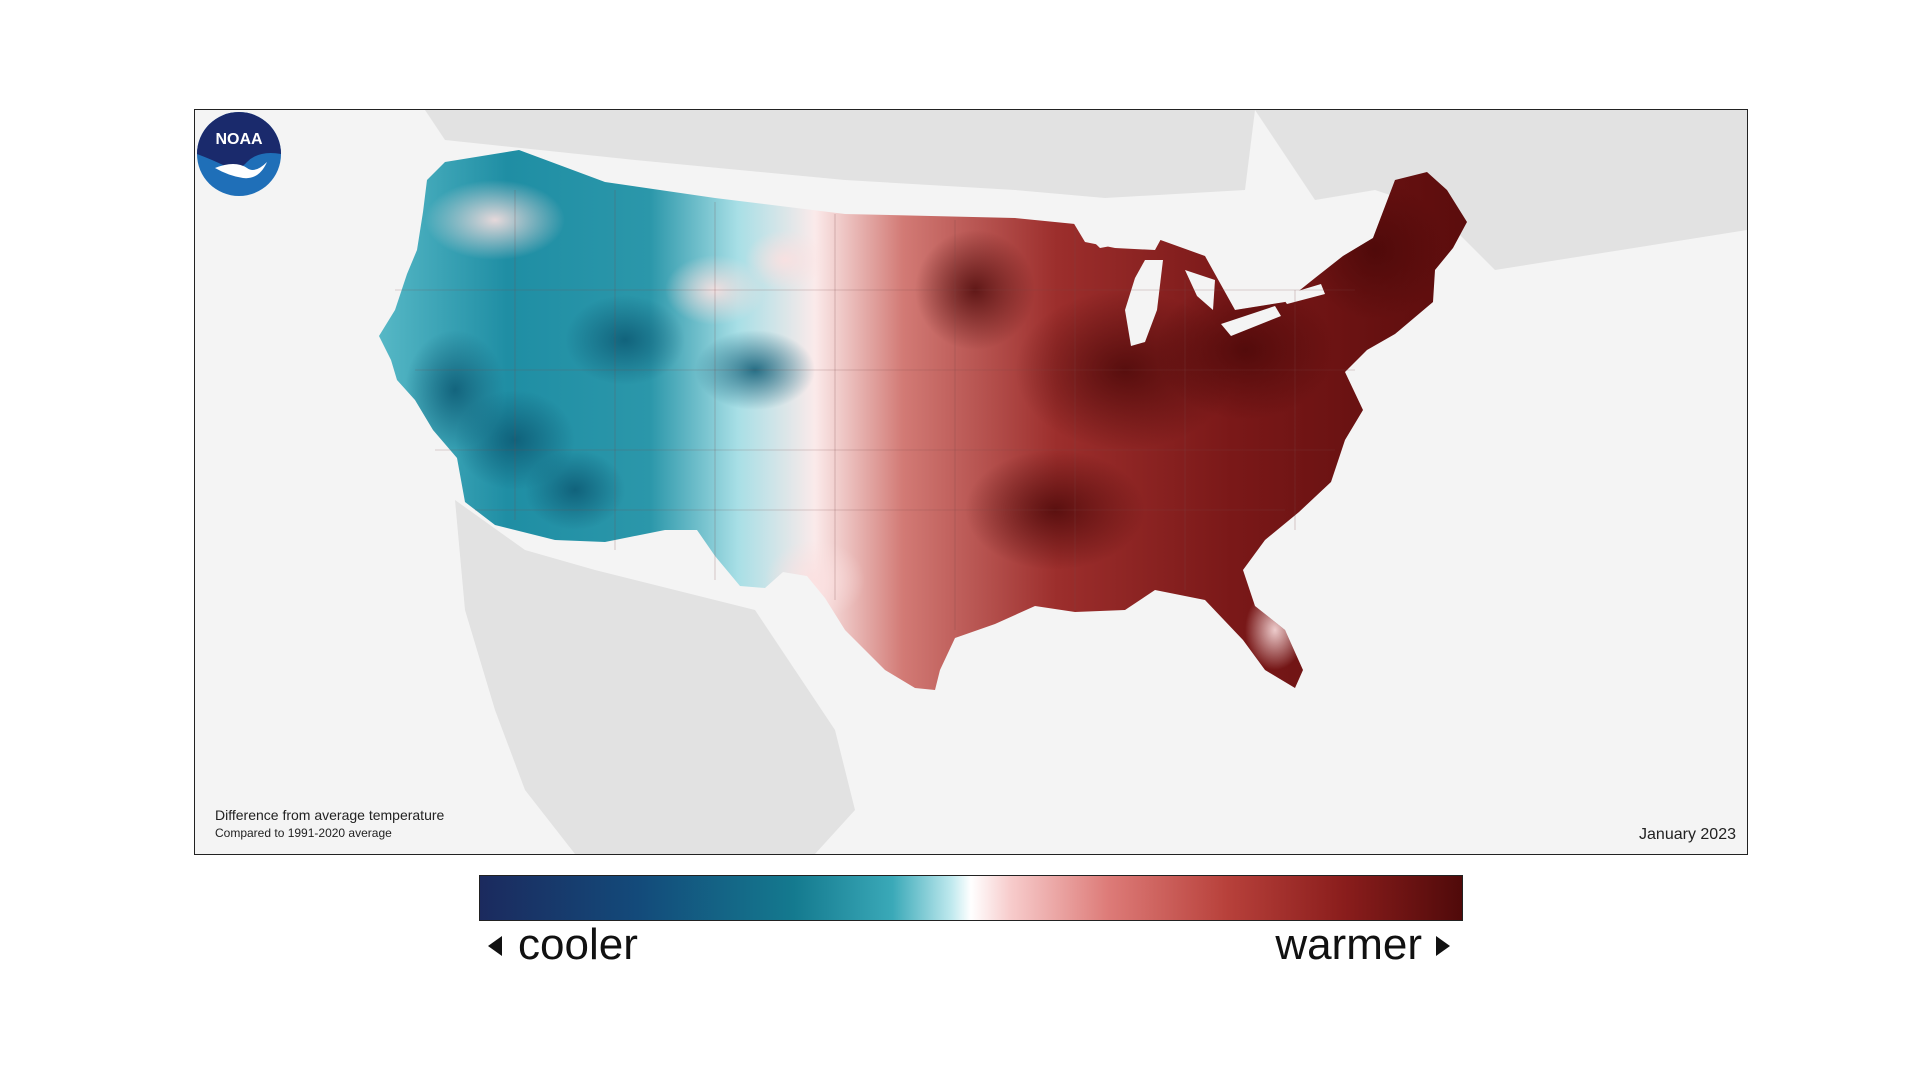 The image size is (1920, 1080). Describe the element at coordinates (303, 833) in the screenshot. I see `map-caption-subtitle: Compared to 1991-2020 average` at that location.